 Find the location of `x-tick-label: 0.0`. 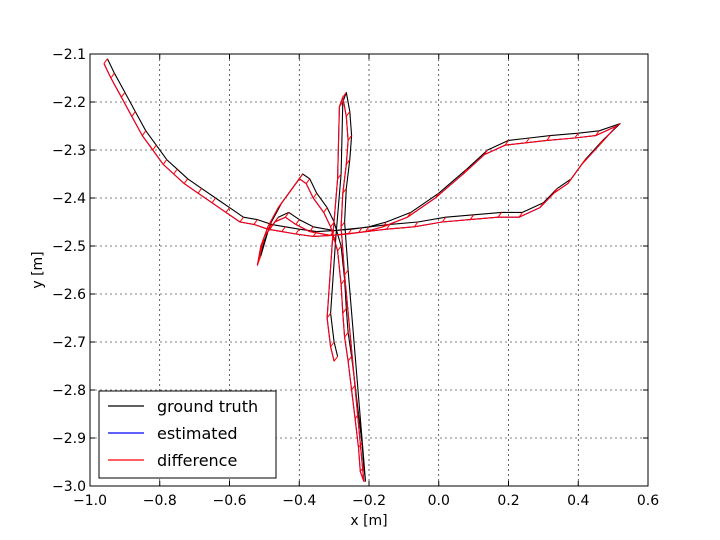

x-tick-label: 0.0 is located at coordinates (439, 501).